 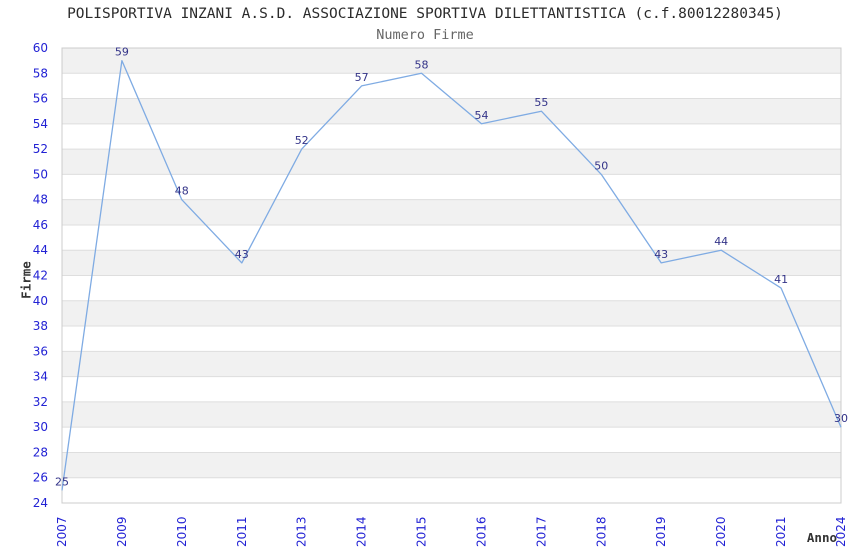 I want to click on y-tick-label: 38, so click(x=40, y=326).